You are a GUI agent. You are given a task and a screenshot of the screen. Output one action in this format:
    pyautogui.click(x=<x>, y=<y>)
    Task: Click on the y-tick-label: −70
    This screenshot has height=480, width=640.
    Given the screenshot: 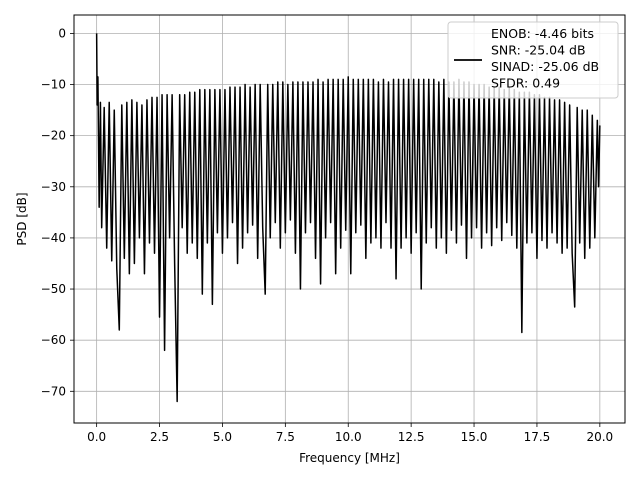 What is the action you would take?
    pyautogui.click(x=53, y=391)
    